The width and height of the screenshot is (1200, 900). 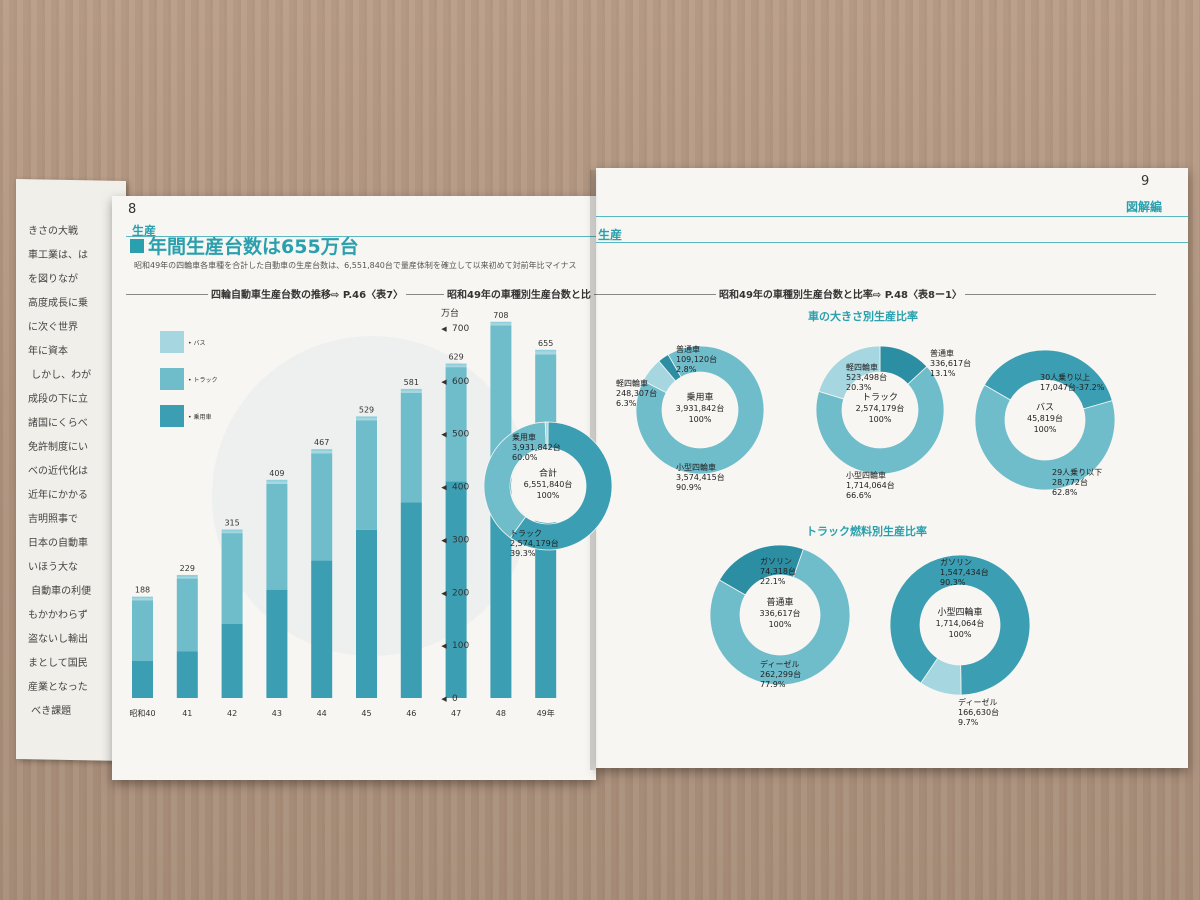 I want to click on bar-value-label: 229, so click(x=187, y=568).